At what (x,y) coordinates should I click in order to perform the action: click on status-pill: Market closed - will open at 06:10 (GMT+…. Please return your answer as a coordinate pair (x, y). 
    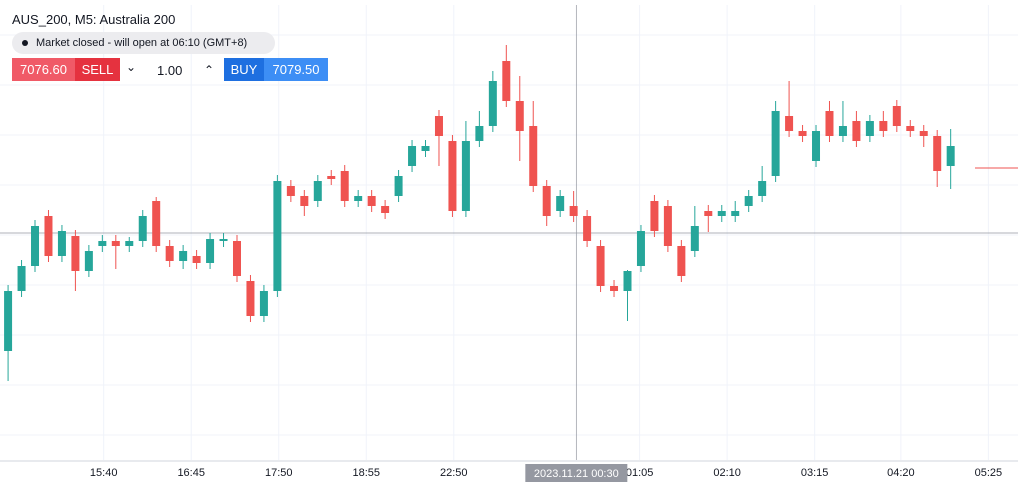
    Looking at the image, I should click on (143, 43).